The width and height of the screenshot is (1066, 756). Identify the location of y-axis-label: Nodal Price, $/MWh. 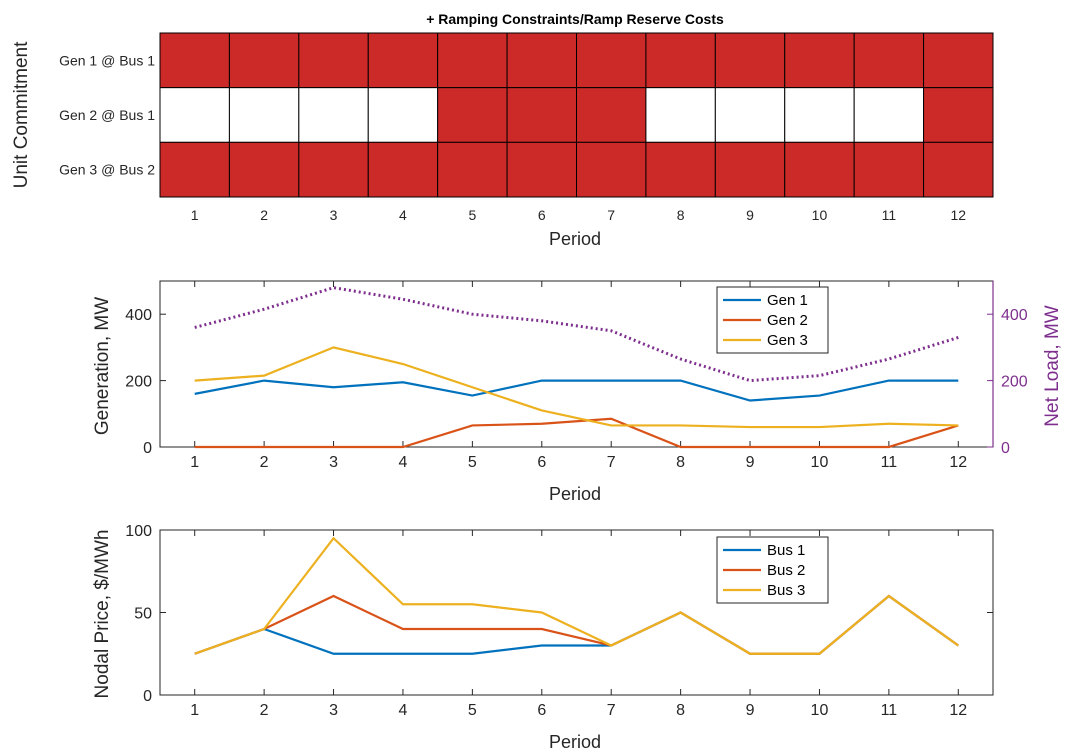
(102, 614).